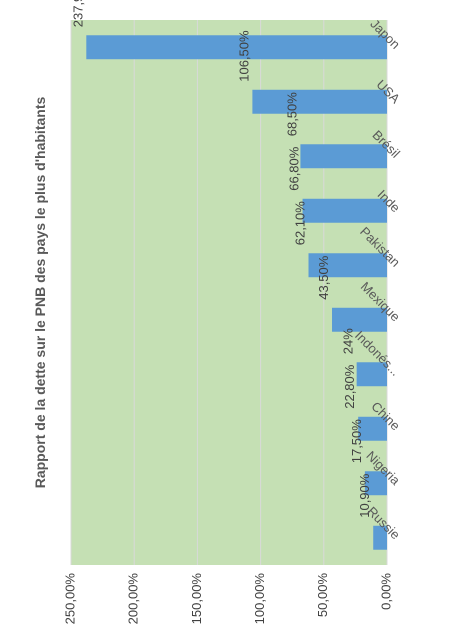 The image size is (457, 631). I want to click on axis-tick-label: 150,00%, so click(196, 599).